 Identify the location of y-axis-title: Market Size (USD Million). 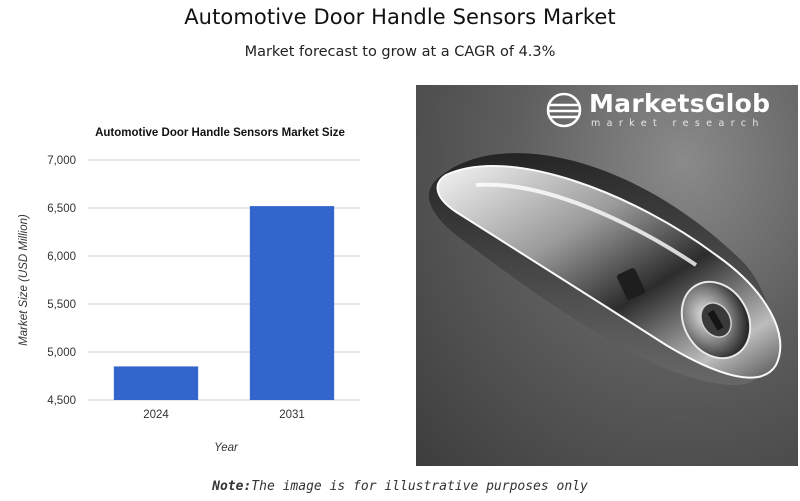
(24, 280).